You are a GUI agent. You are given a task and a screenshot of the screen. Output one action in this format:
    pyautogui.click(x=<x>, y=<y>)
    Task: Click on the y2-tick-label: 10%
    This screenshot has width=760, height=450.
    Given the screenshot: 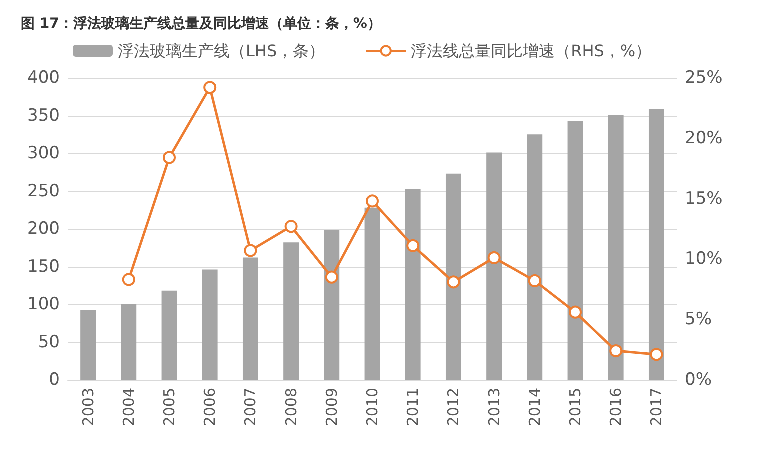 What is the action you would take?
    pyautogui.click(x=704, y=259)
    